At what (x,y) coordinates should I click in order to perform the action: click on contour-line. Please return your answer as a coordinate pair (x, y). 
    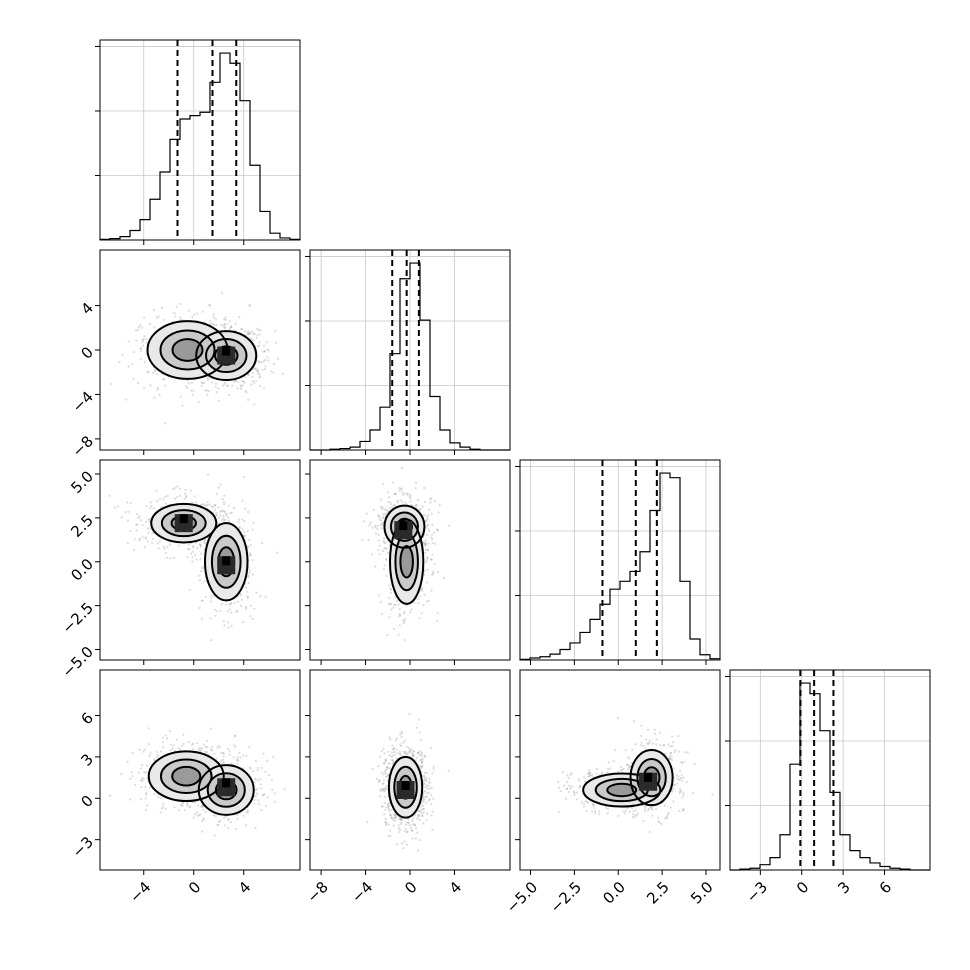
    Looking at the image, I should click on (226, 355).